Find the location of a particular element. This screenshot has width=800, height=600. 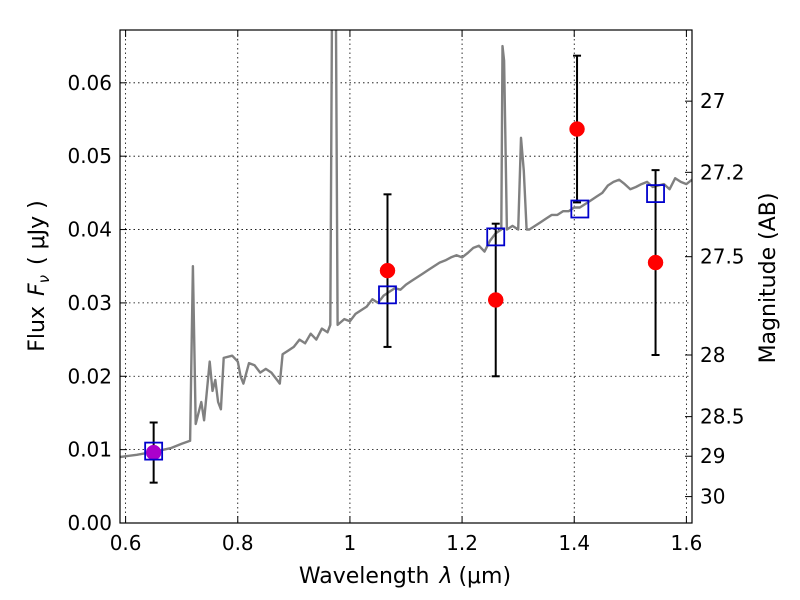

x-tick-label: 0.6 is located at coordinates (126, 543).